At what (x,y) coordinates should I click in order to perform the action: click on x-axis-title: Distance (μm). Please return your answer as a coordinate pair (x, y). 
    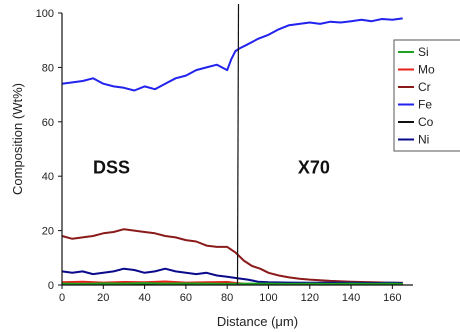
    Looking at the image, I should click on (257, 321).